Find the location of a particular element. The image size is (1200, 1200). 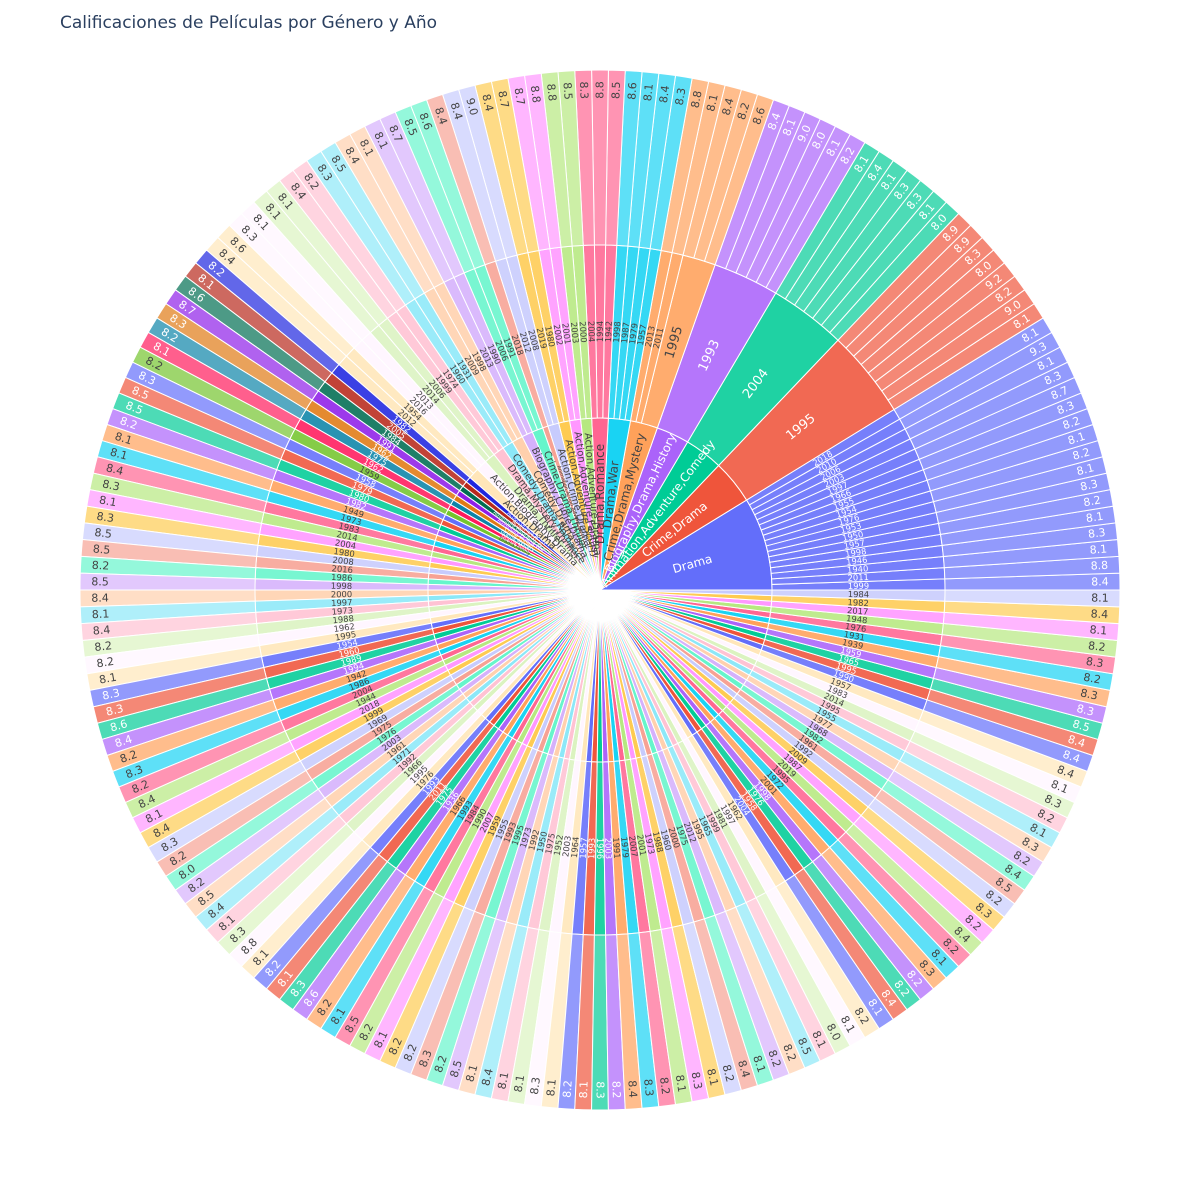

year-label: 1950 is located at coordinates (542, 841).